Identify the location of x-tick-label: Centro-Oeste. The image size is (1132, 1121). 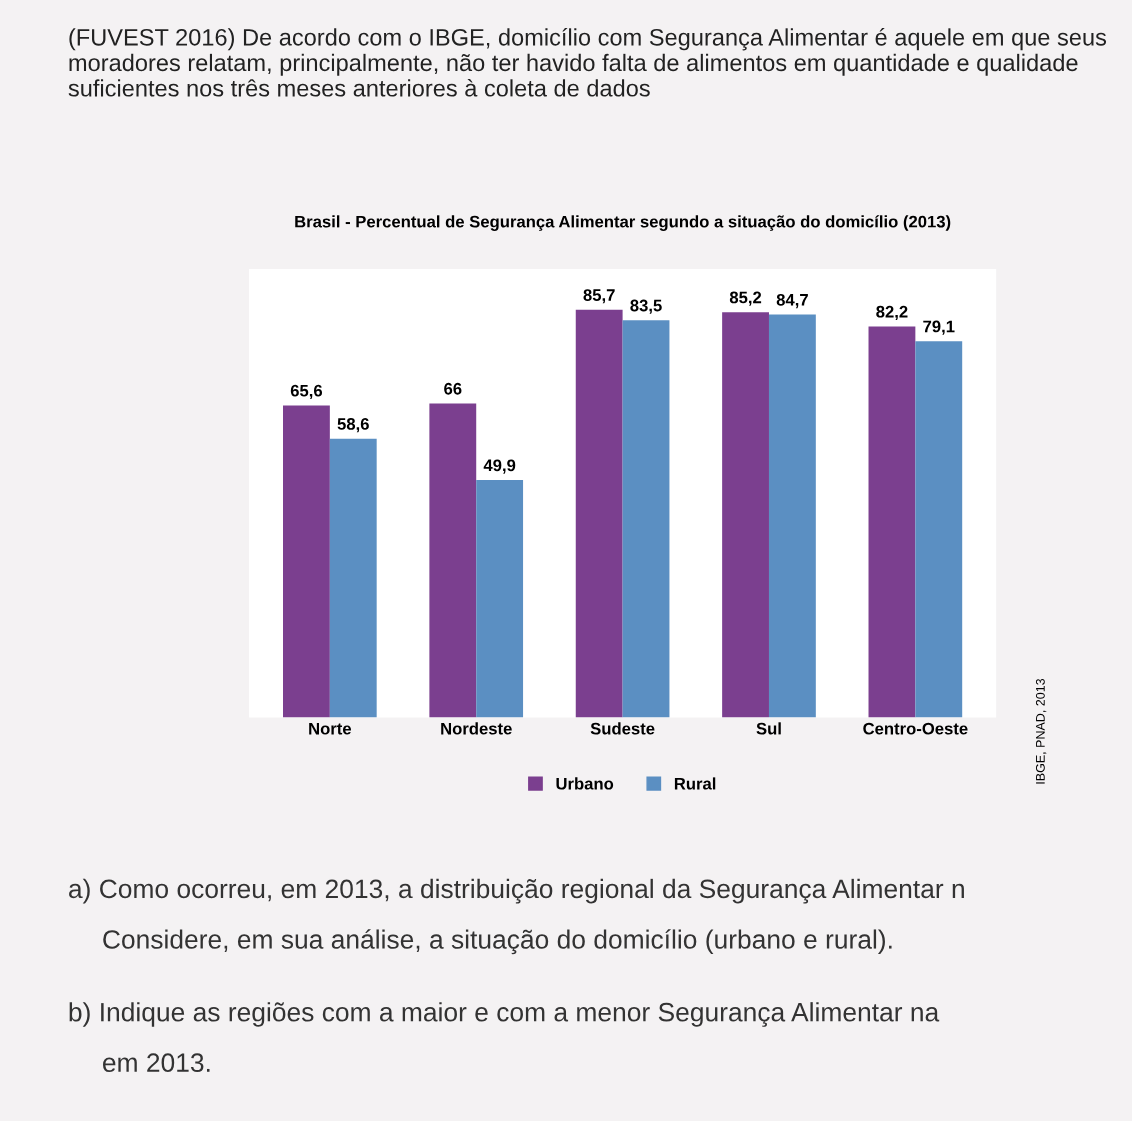
(915, 728).